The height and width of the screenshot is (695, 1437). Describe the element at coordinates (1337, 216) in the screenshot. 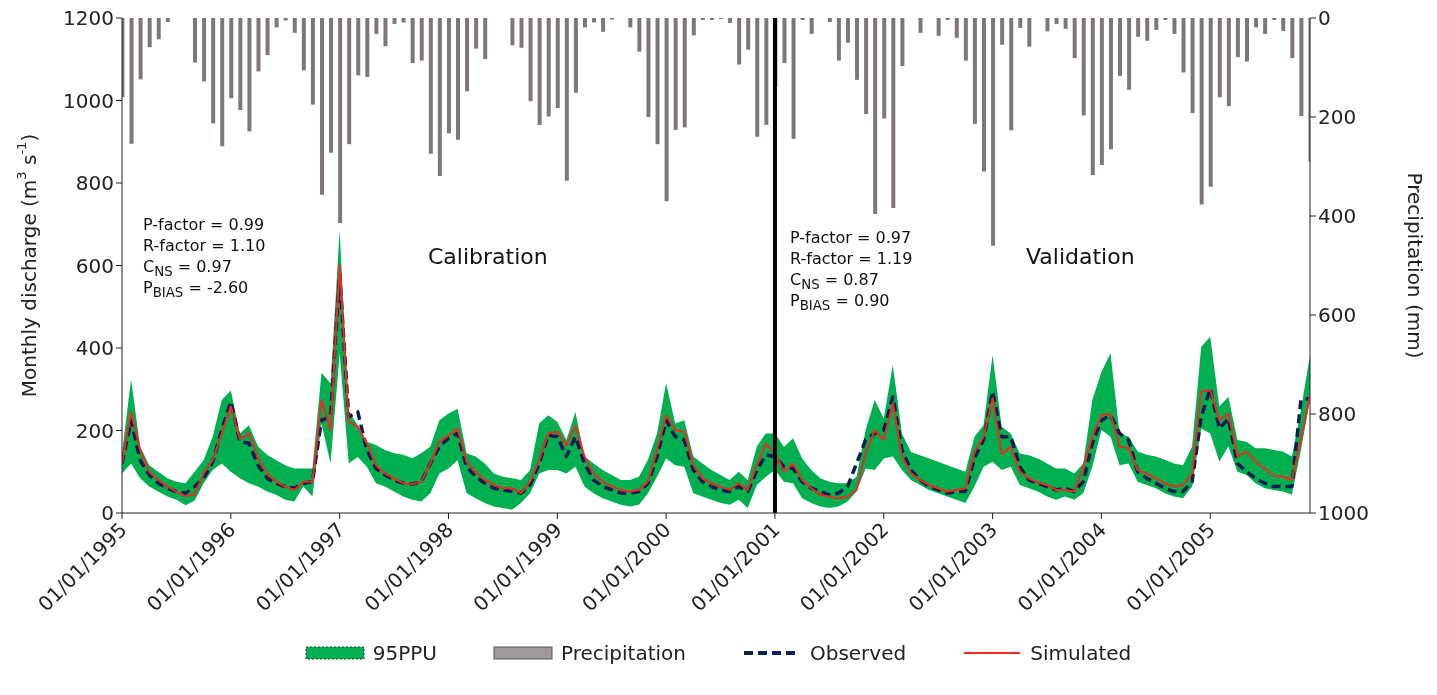

I see `y2-tick-label: 400` at that location.